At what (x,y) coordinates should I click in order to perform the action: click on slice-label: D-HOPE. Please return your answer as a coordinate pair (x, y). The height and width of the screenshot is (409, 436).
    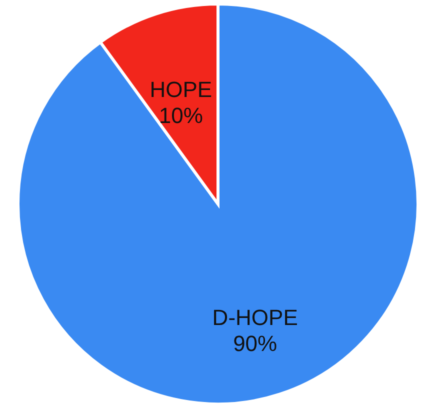
    Looking at the image, I should click on (255, 317).